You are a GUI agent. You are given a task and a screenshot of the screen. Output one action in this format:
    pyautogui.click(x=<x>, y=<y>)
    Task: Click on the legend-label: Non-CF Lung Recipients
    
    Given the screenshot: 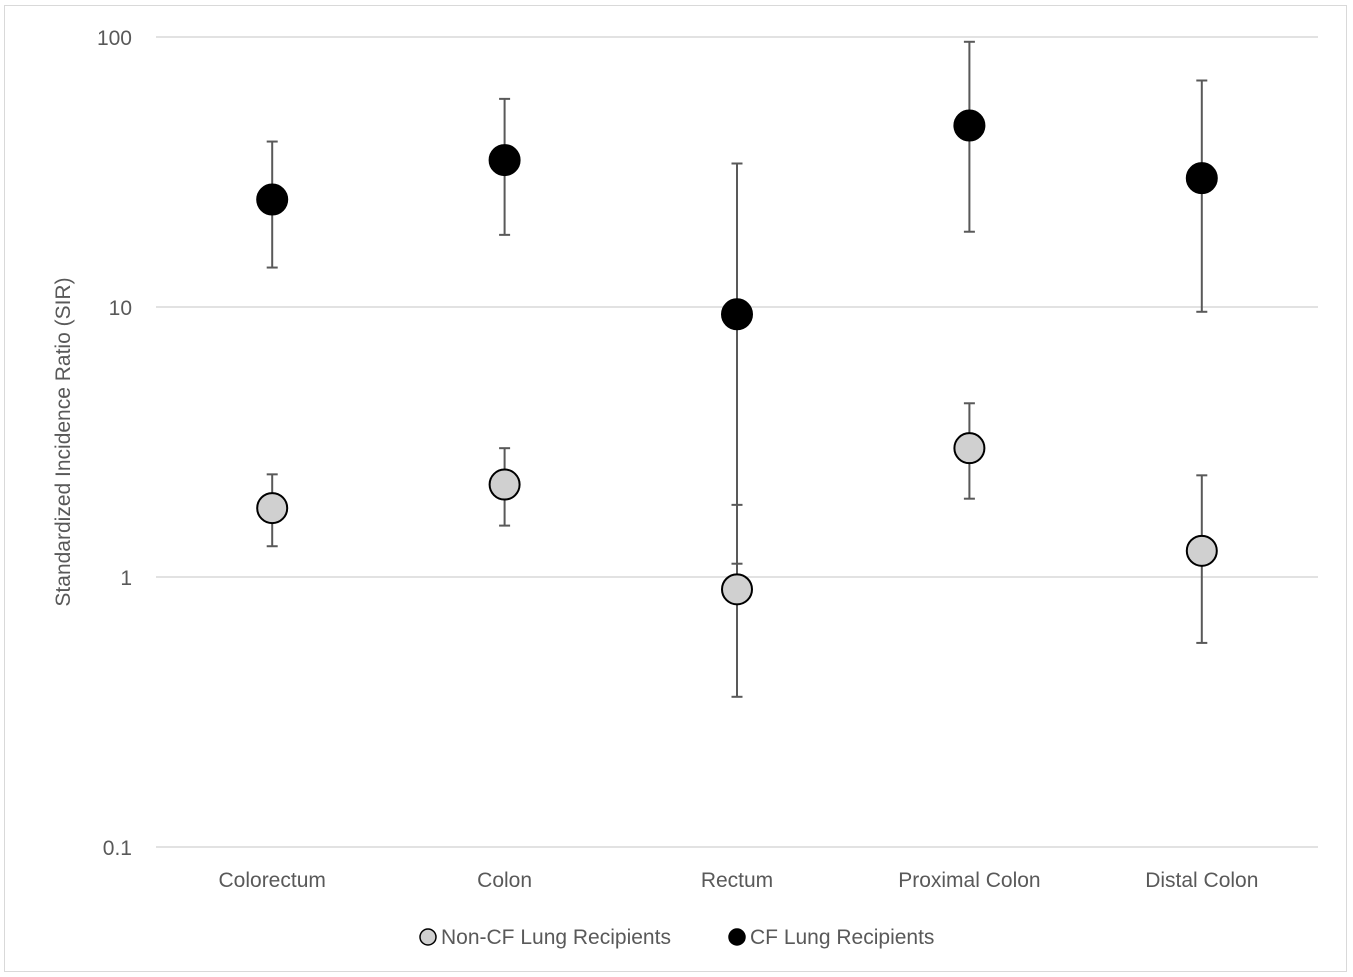 What is the action you would take?
    pyautogui.click(x=556, y=937)
    